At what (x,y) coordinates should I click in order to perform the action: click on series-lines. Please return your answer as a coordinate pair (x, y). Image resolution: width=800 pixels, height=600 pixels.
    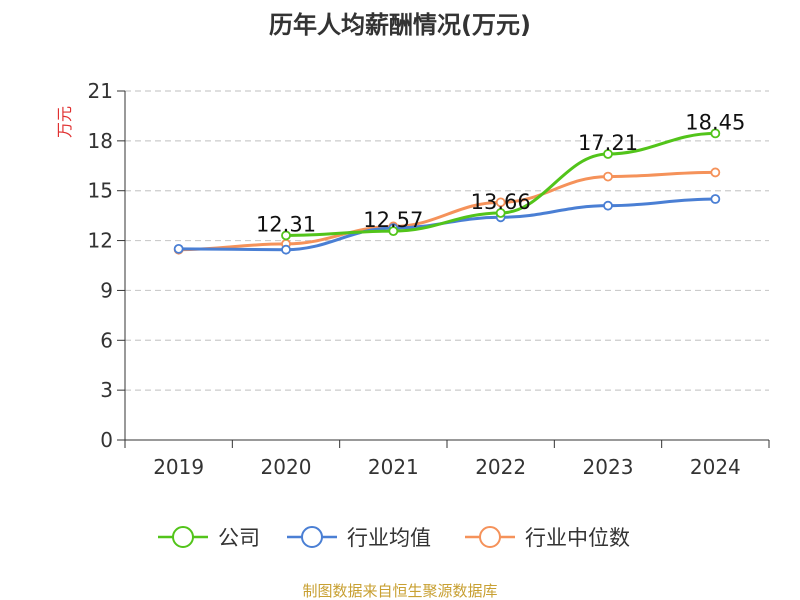
    Looking at the image, I should click on (447, 191).